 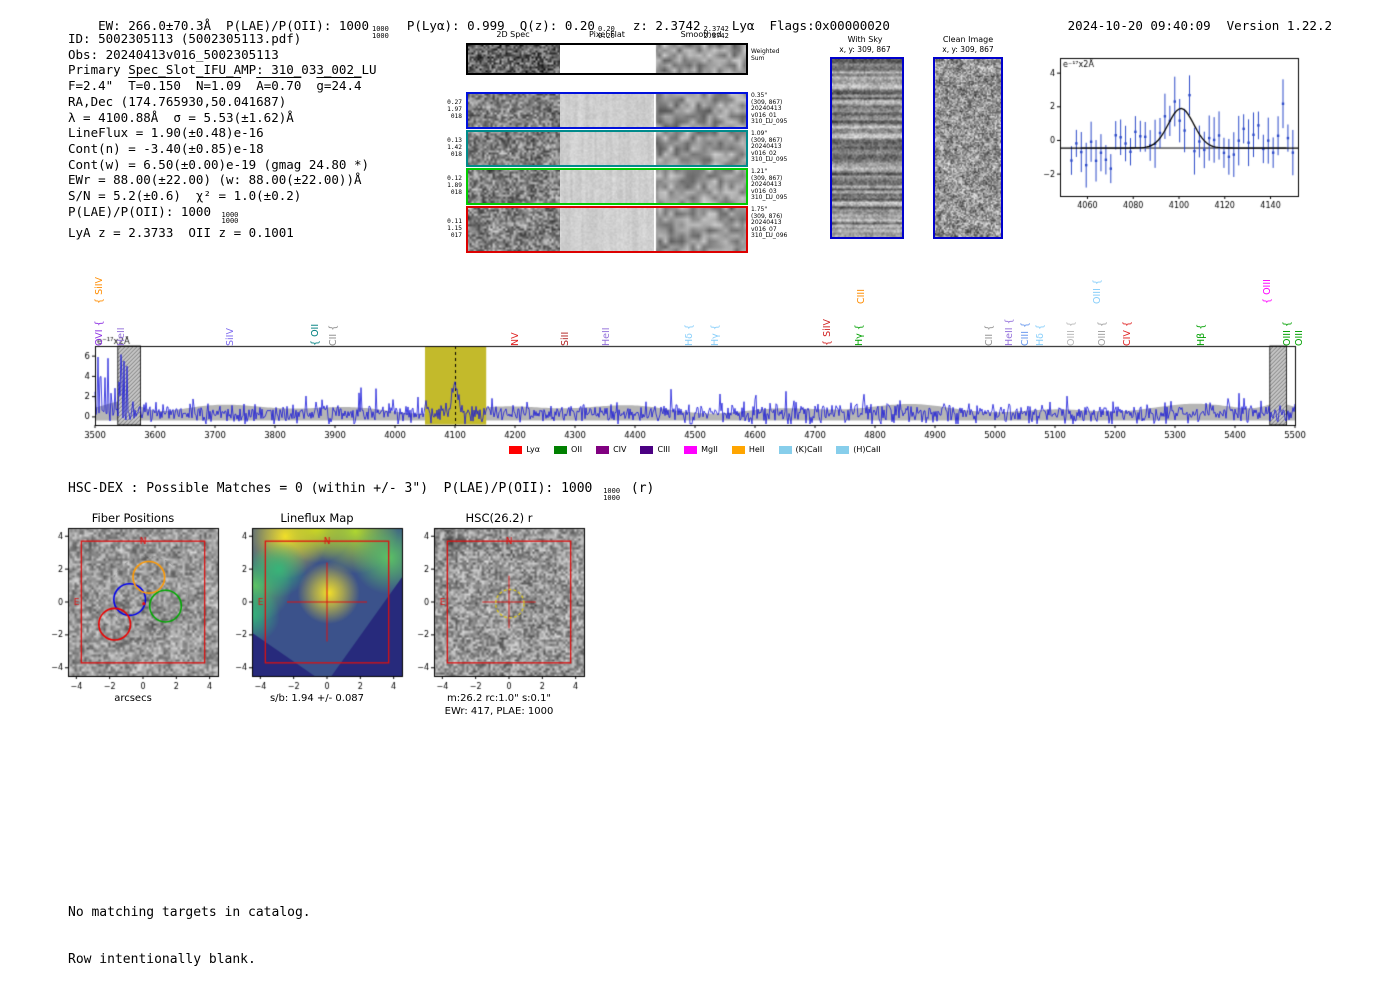 I want to click on clean-image-coords: x, y: 309, 867, so click(x=968, y=49).